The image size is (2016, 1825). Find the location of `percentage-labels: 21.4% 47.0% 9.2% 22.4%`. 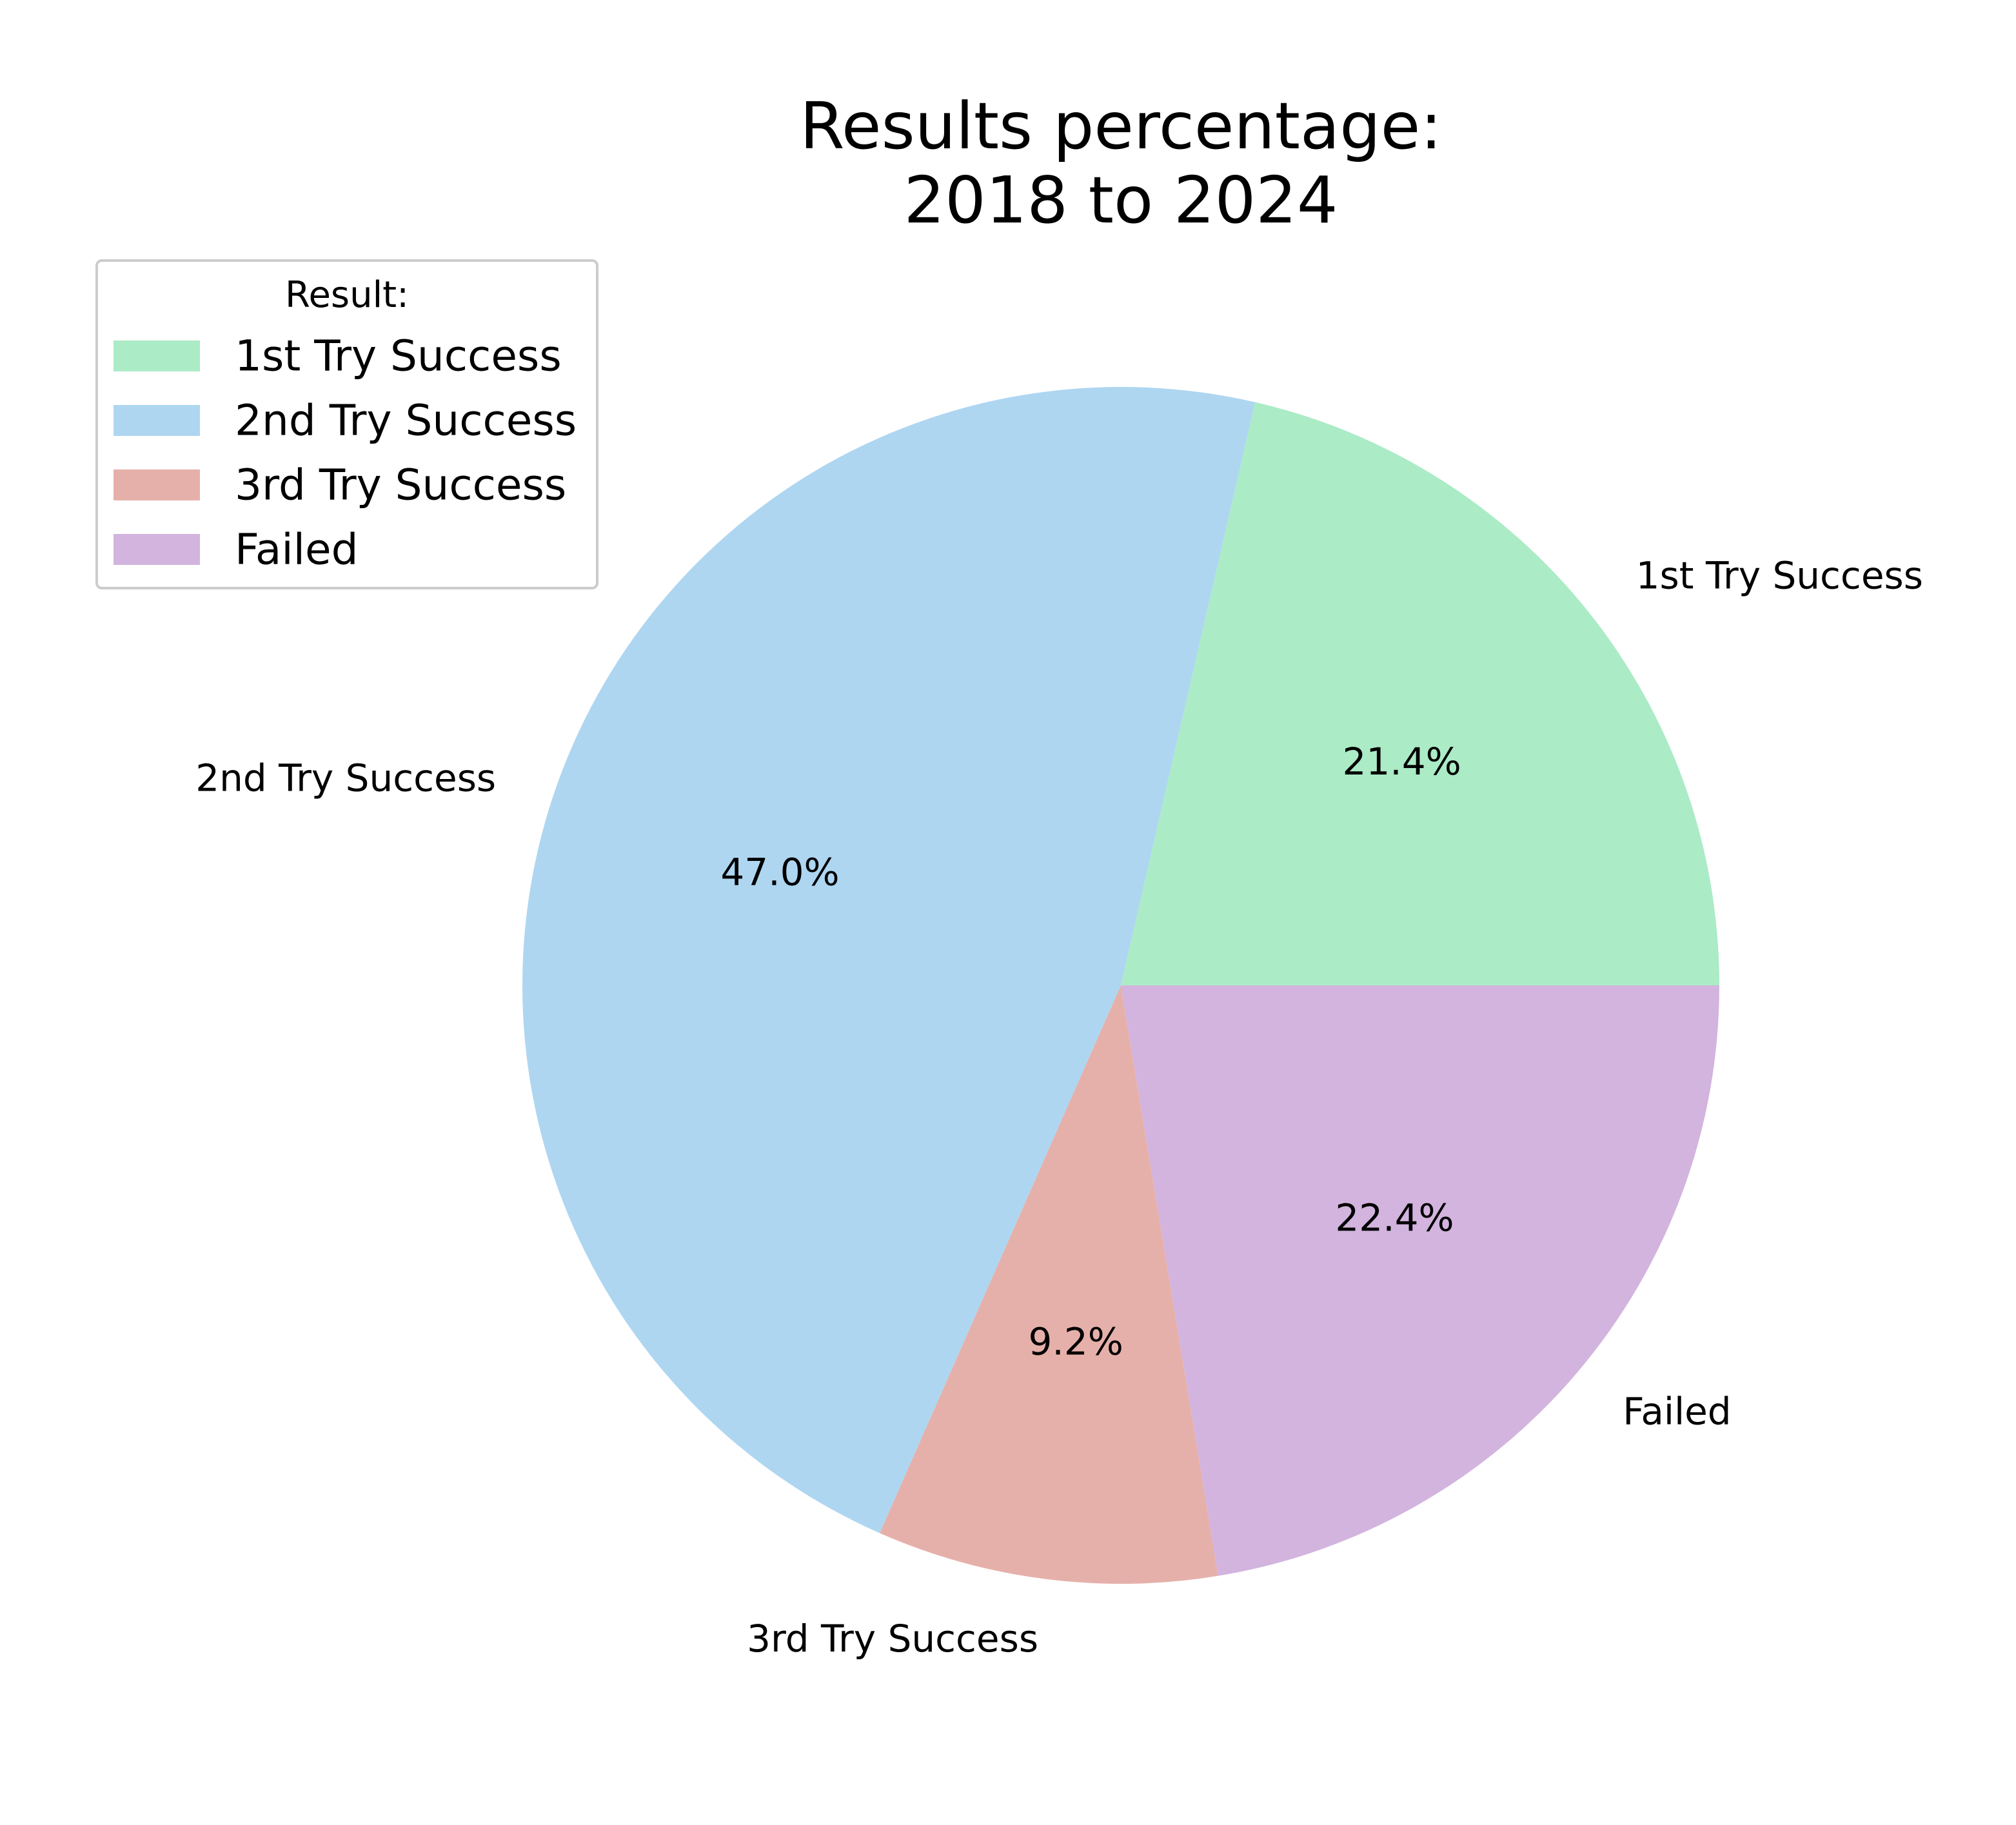

percentage-labels: 21.4% 47.0% 9.2% 22.4% is located at coordinates (1090, 1051).